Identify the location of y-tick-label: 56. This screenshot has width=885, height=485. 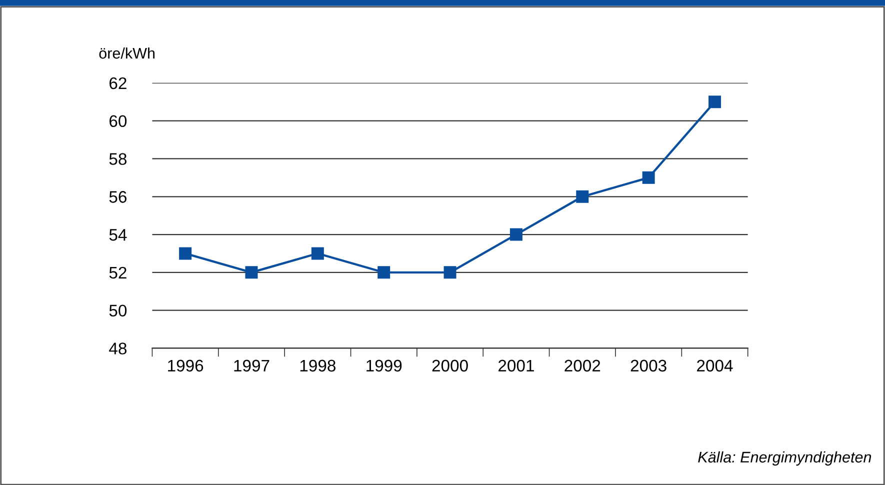
(117, 197).